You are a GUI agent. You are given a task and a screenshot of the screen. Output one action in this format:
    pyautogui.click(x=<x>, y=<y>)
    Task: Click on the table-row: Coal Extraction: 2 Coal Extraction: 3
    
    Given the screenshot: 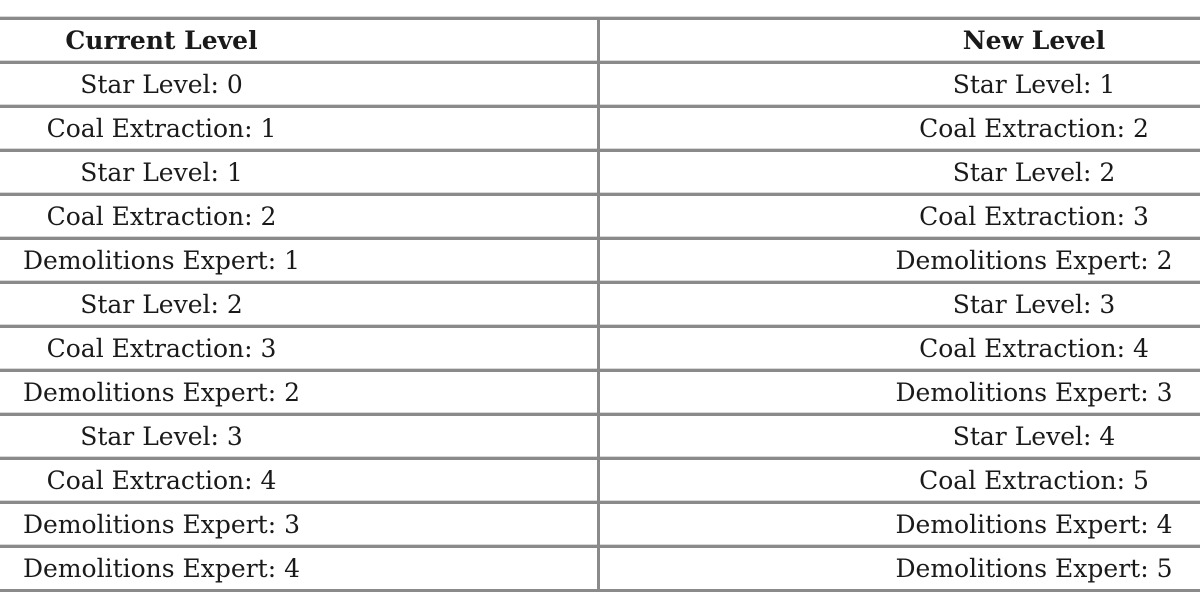 What is the action you would take?
    pyautogui.click(x=600, y=215)
    